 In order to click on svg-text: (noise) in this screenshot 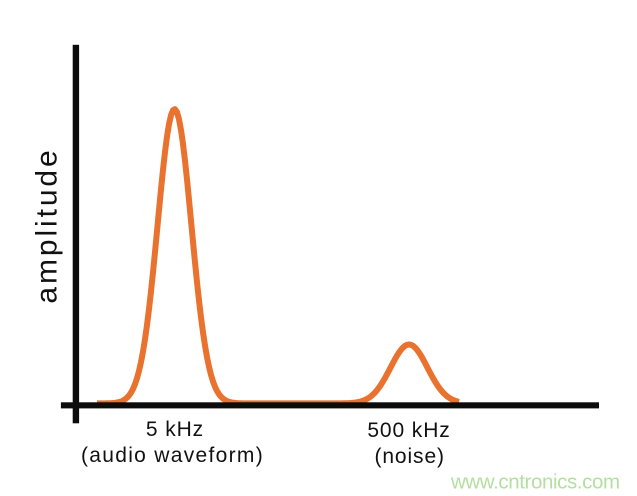, I will do `click(409, 456)`.